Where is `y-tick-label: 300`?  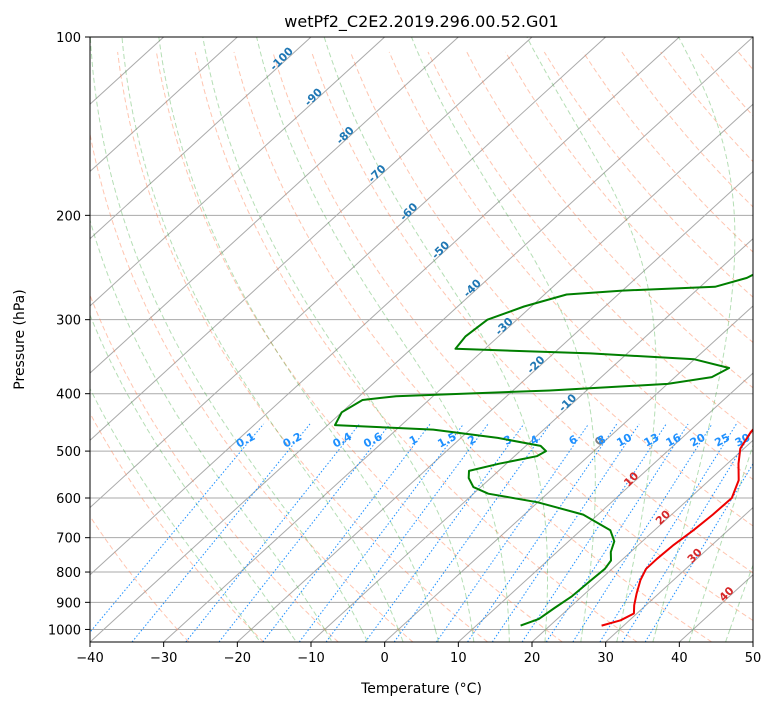
y-tick-label: 300 is located at coordinates (68, 321).